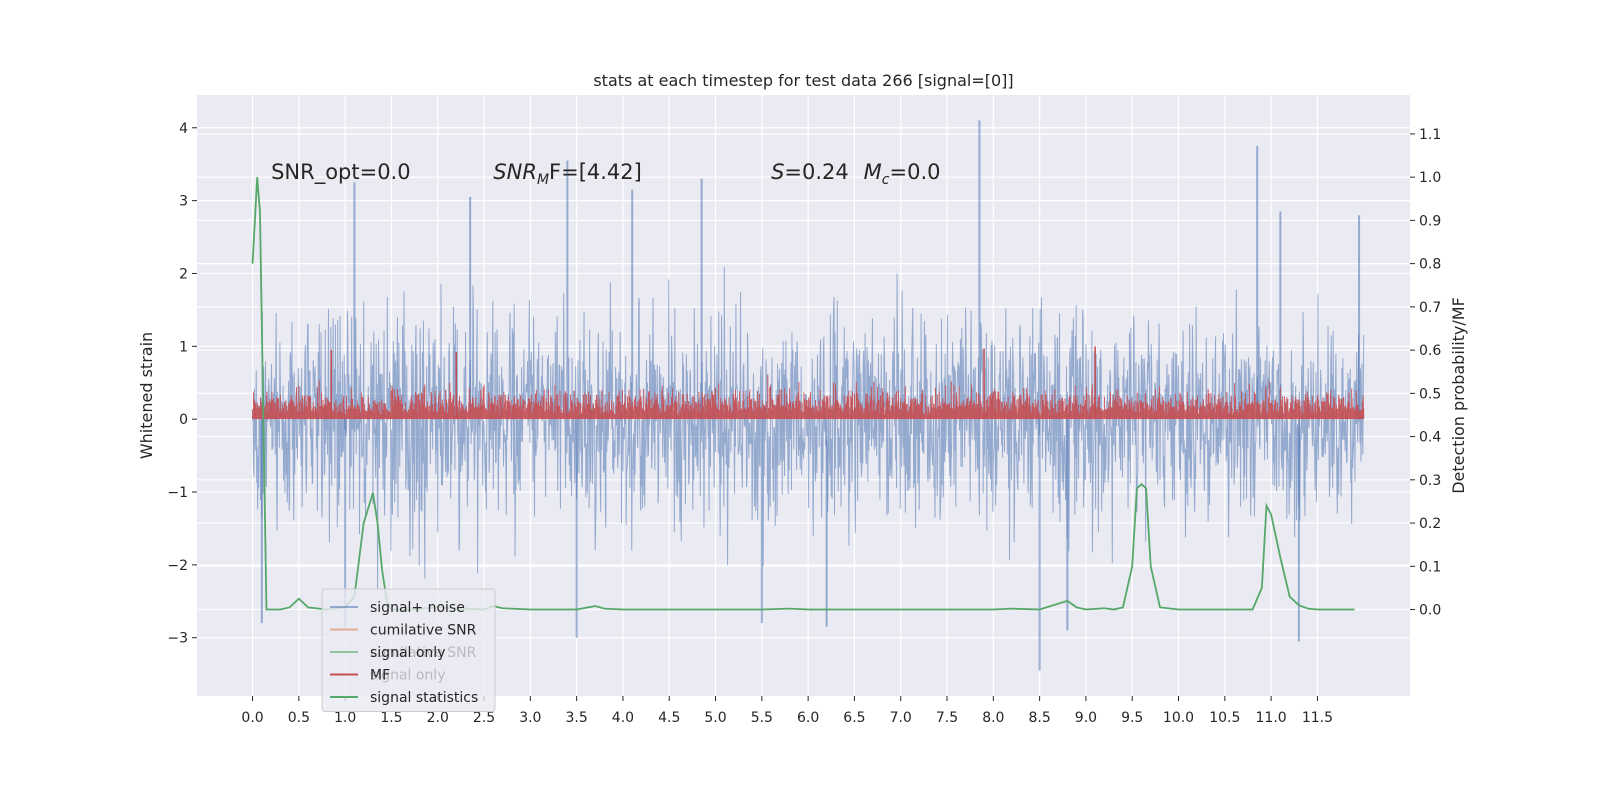 This screenshot has width=1600, height=800. Describe the element at coordinates (577, 718) in the screenshot. I see `x-tick-label: 3.5` at that location.